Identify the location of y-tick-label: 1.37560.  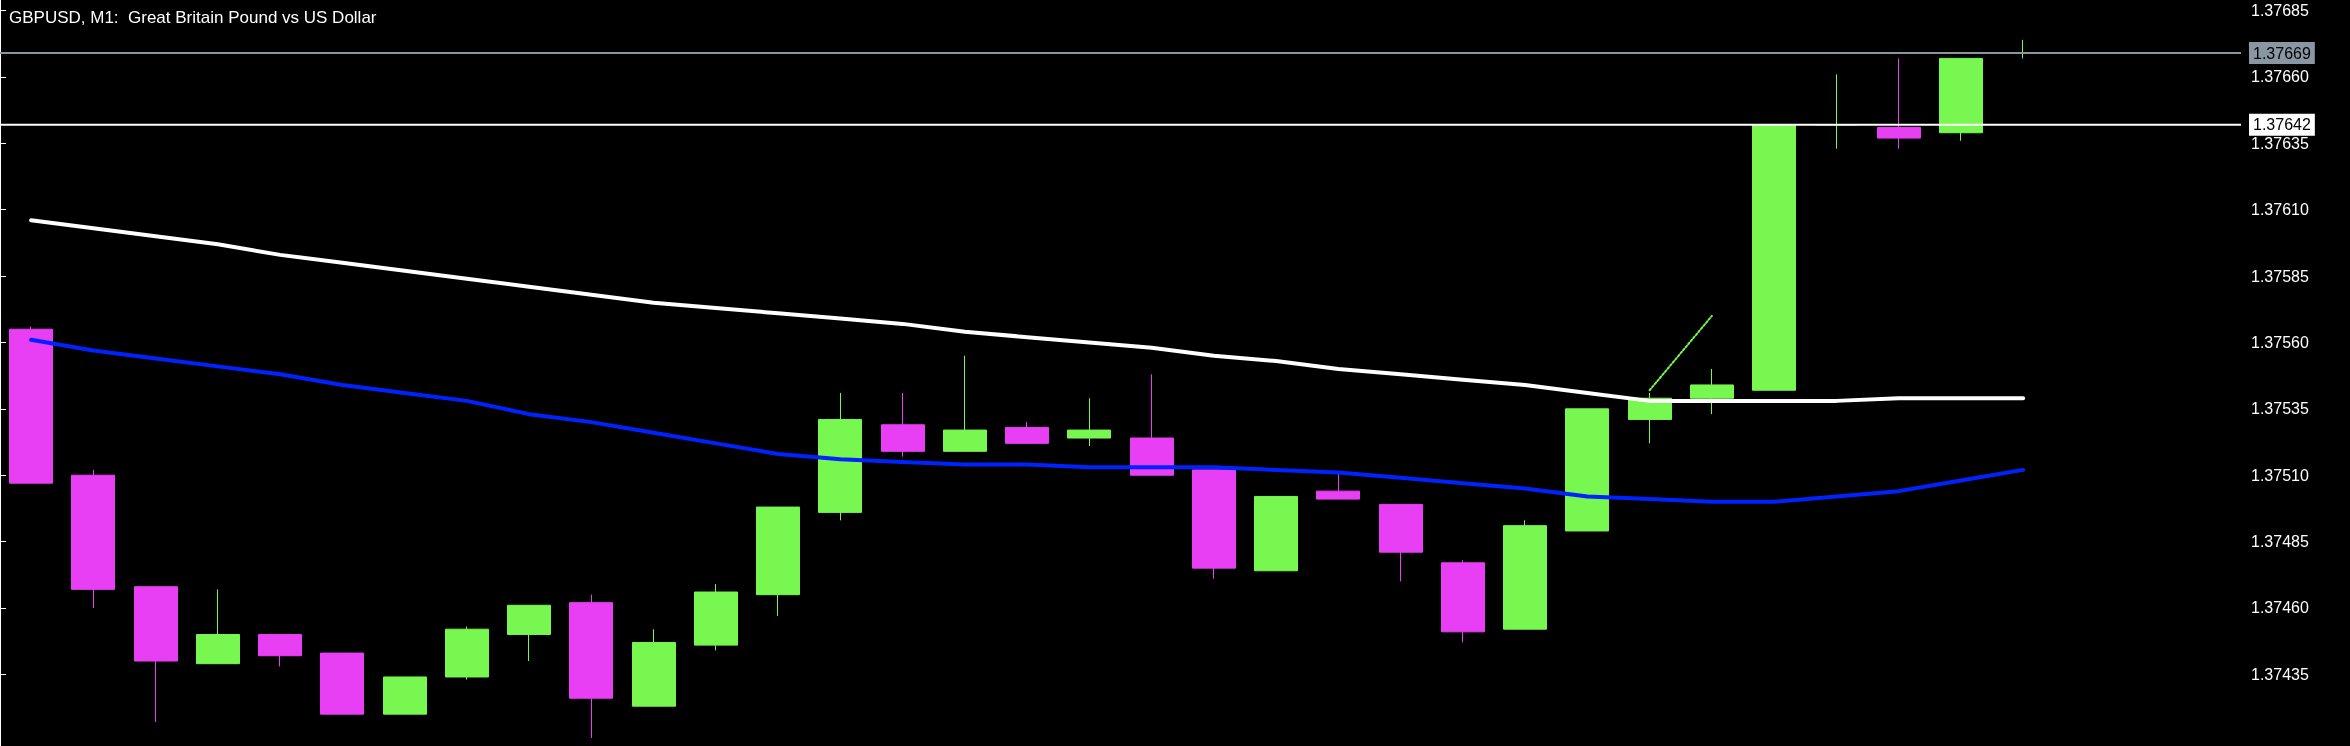
(2280, 342).